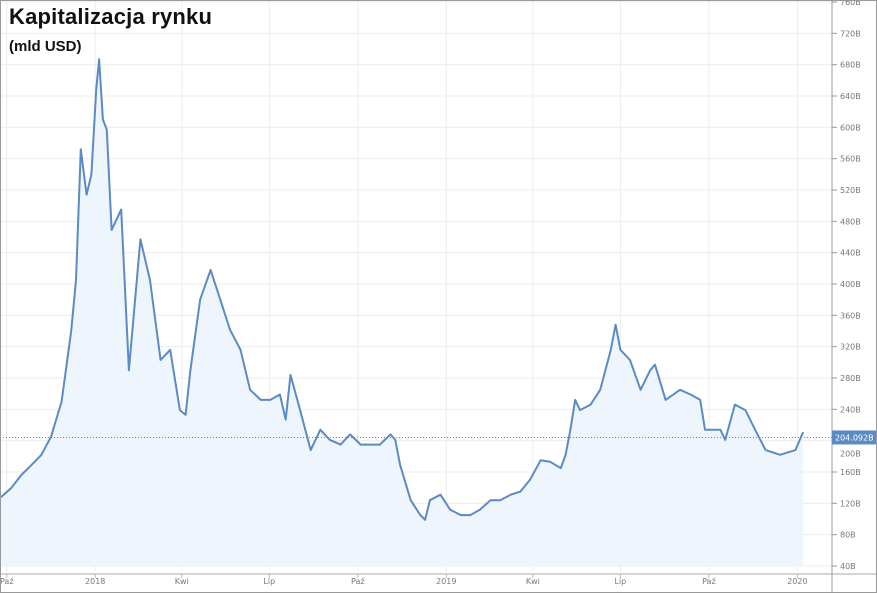 The height and width of the screenshot is (593, 877). What do you see at coordinates (850, 503) in the screenshot?
I see `y-tick-label: 120B` at bounding box center [850, 503].